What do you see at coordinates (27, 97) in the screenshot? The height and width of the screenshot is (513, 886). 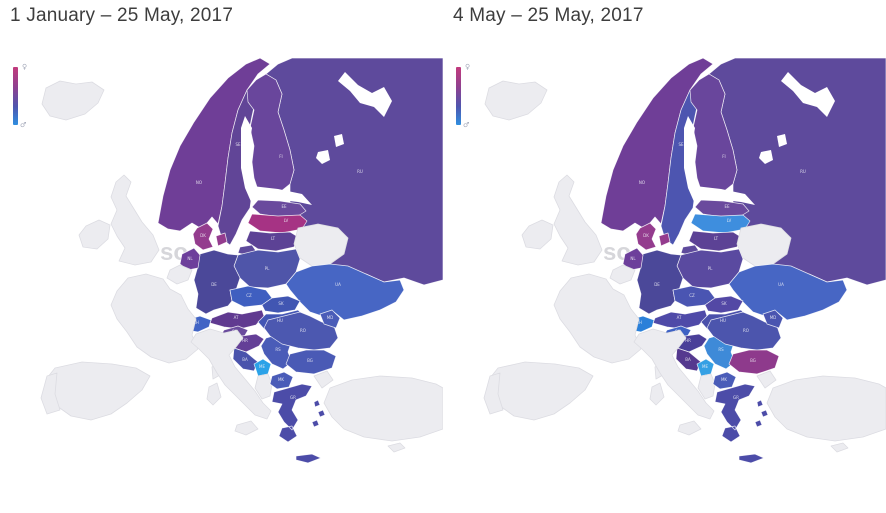 I see `color-legend: ♀ ♂` at bounding box center [27, 97].